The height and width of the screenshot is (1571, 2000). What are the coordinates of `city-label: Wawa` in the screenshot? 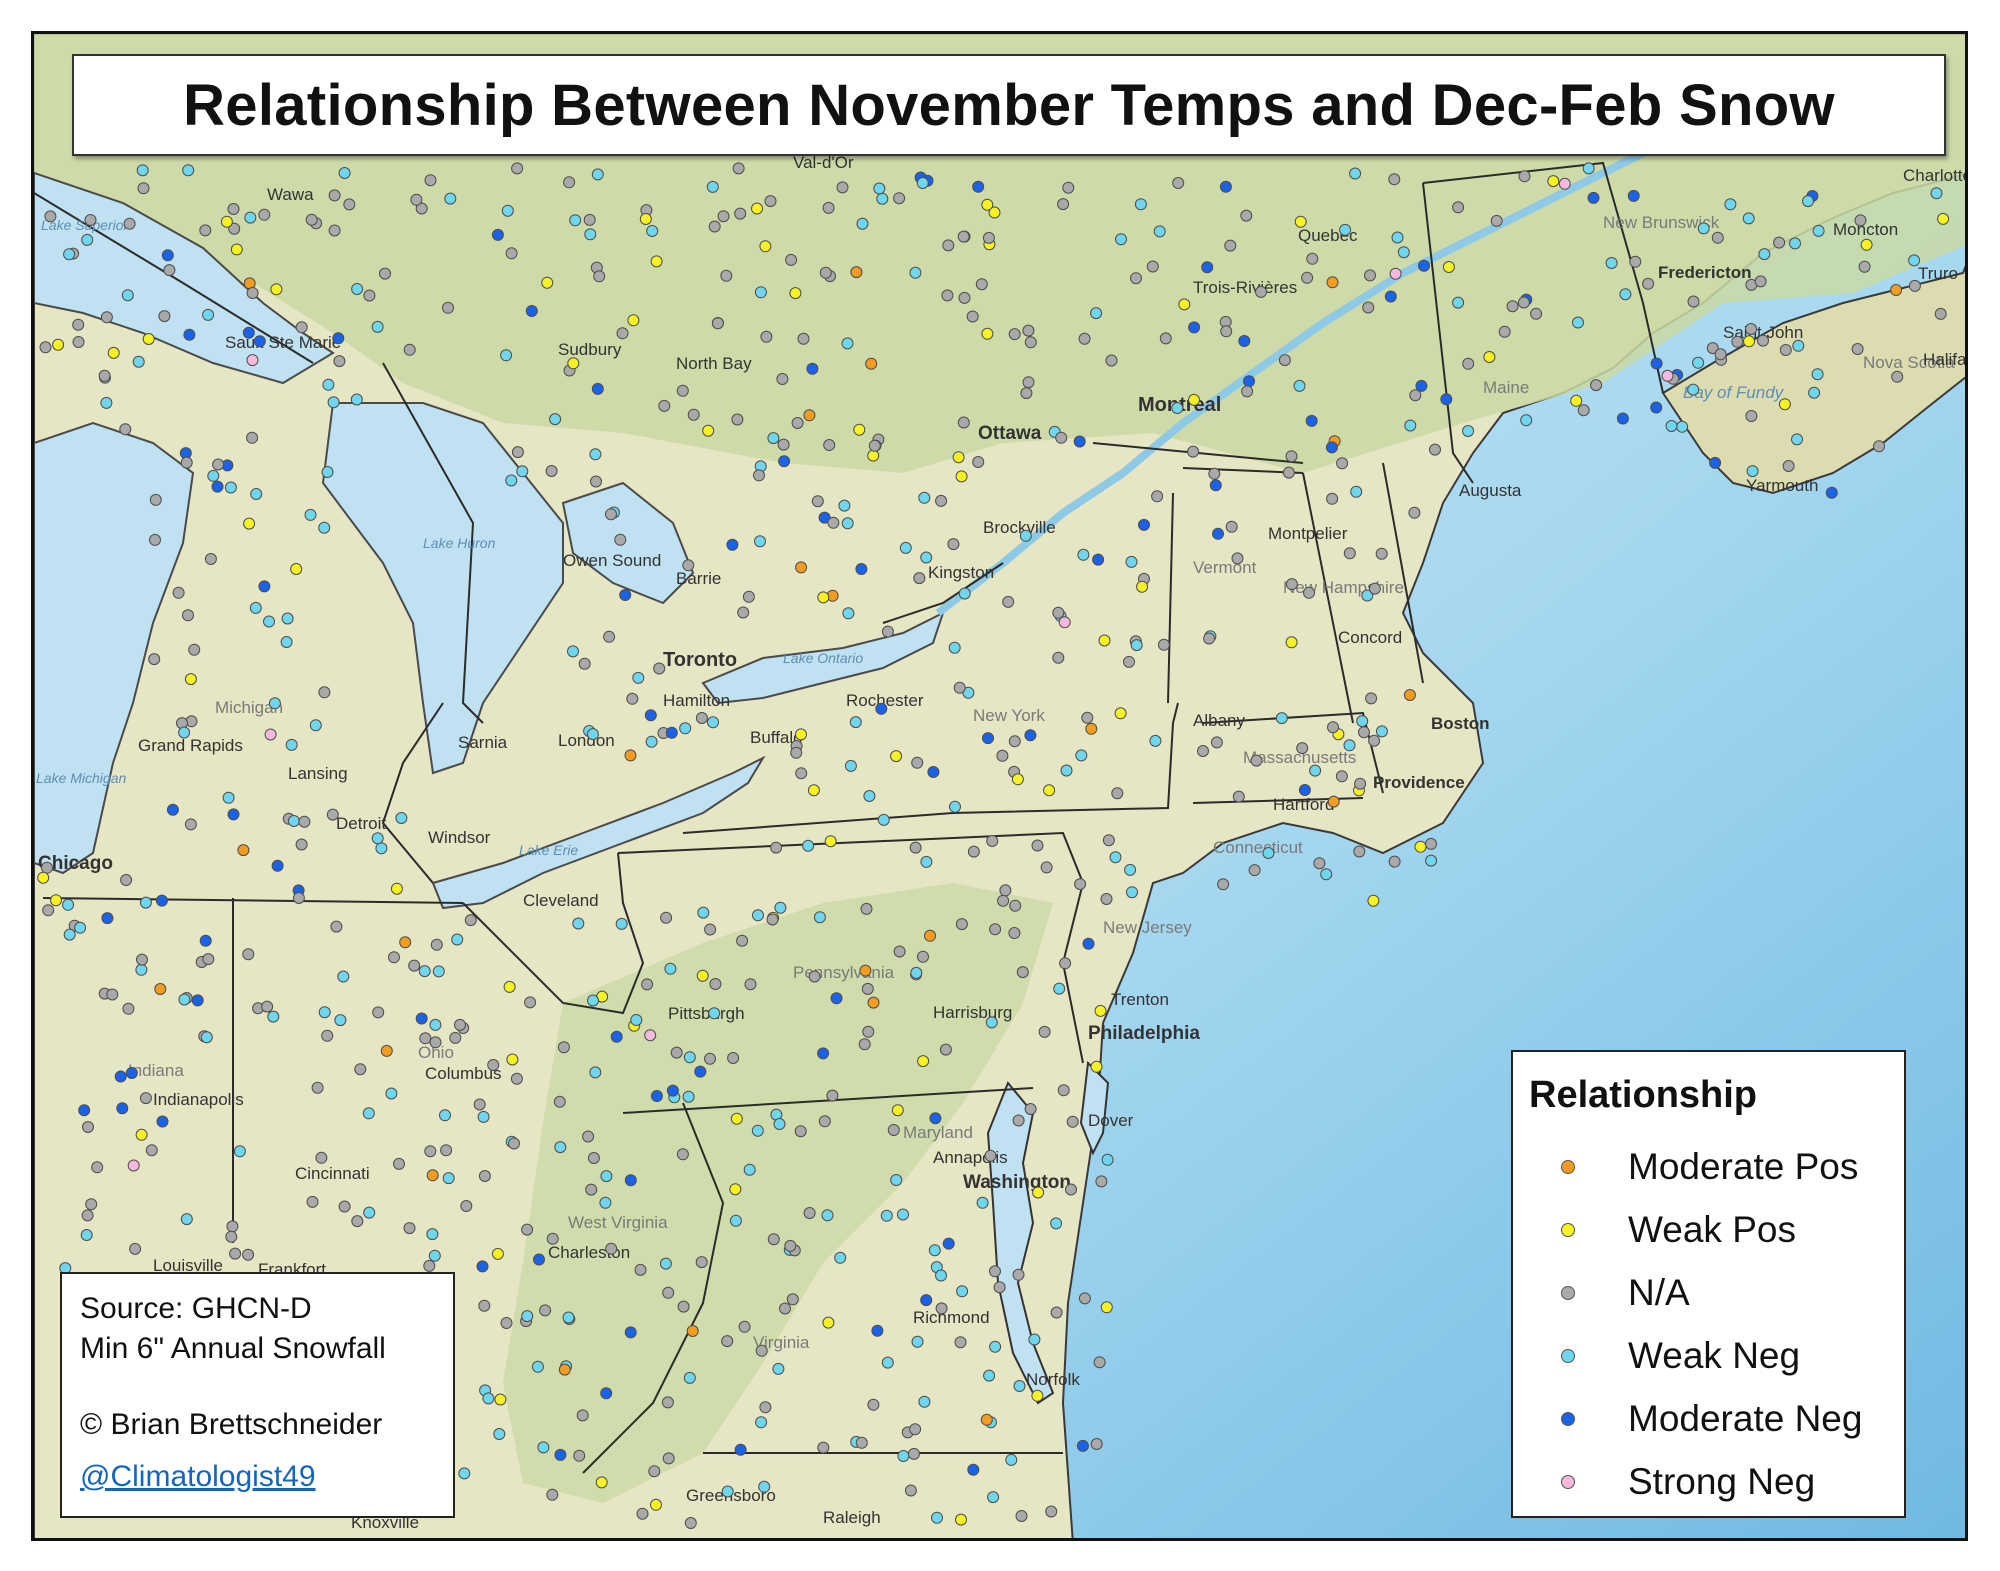 It's located at (290, 194).